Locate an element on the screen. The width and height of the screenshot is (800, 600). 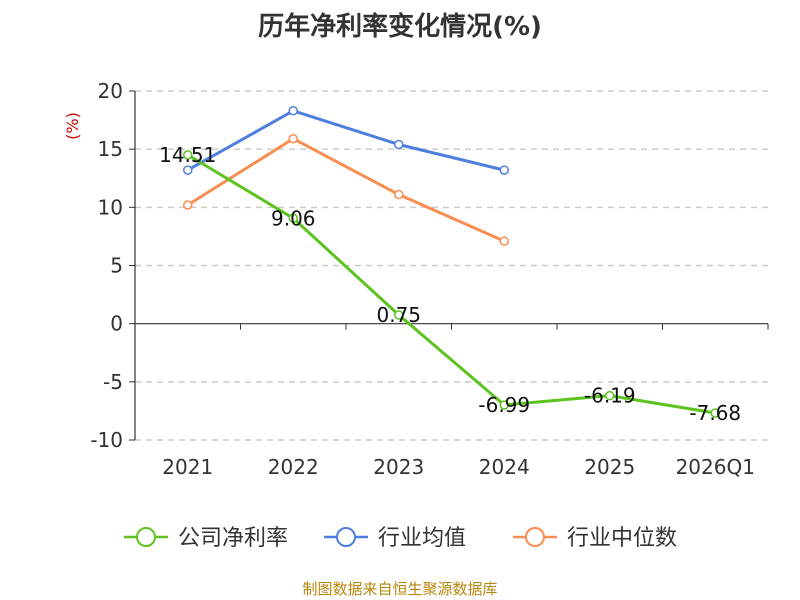
data-label: -7.68 is located at coordinates (715, 413).